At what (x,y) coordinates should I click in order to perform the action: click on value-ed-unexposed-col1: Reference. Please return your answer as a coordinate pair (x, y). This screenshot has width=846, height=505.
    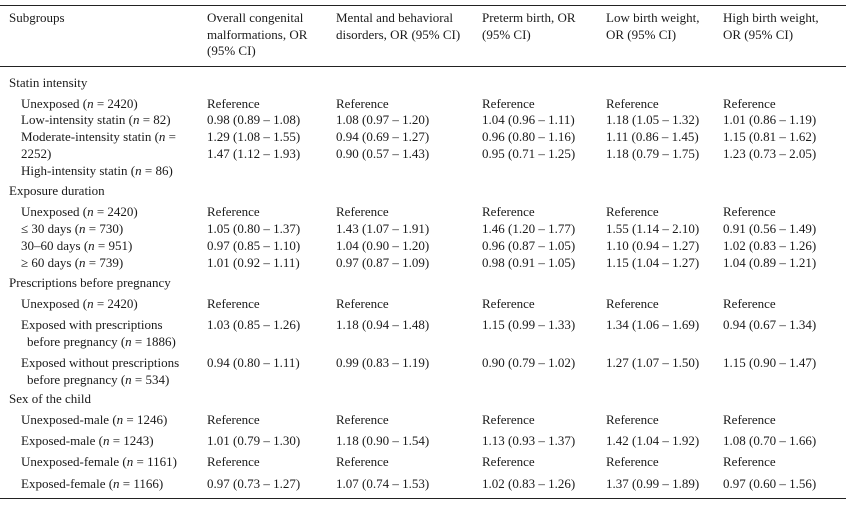
    Looking at the image, I should click on (233, 211).